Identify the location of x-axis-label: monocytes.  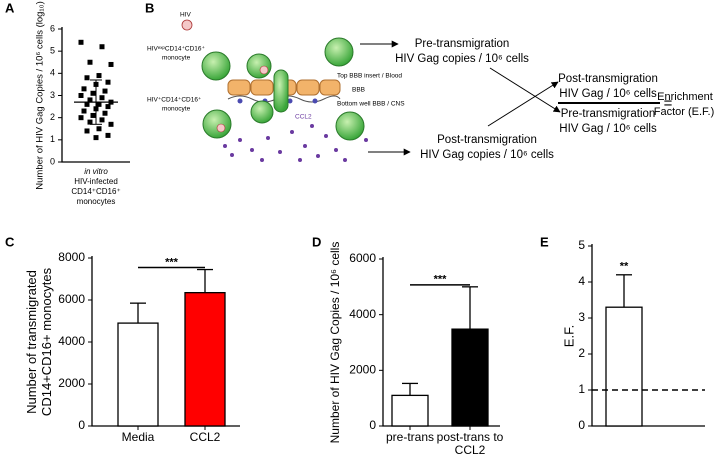
(96, 201).